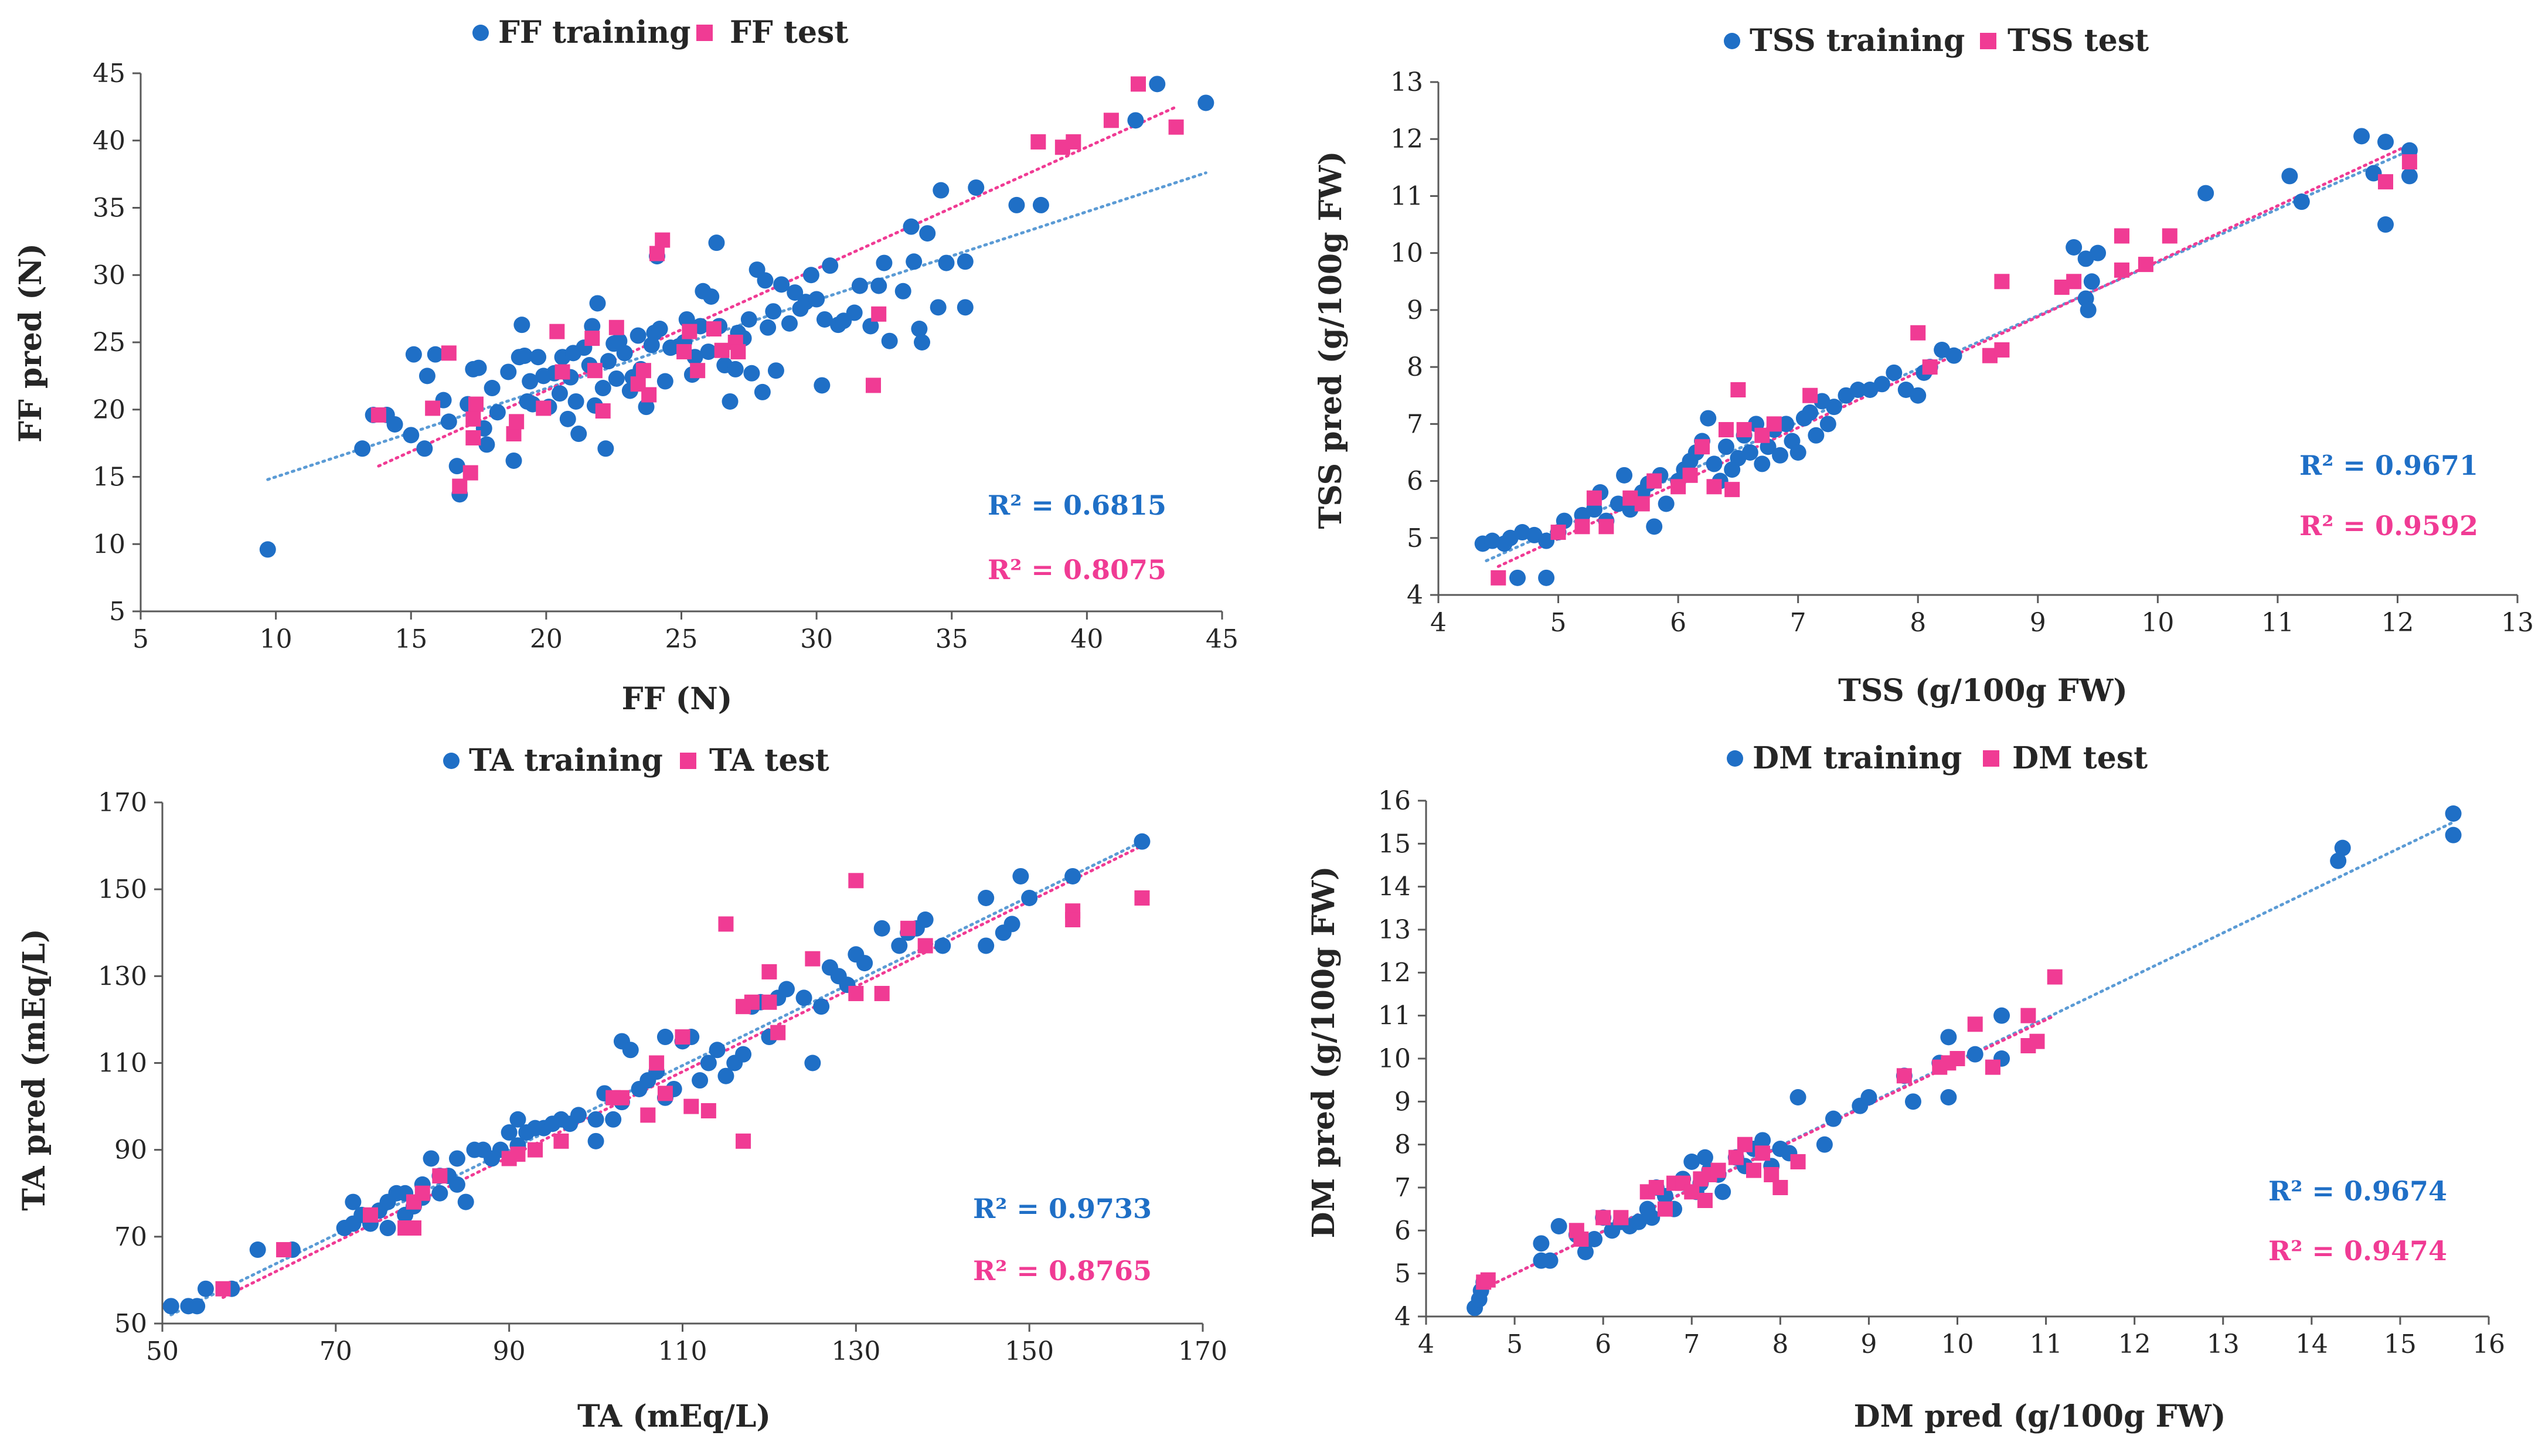  What do you see at coordinates (1869, 1344) in the screenshot?
I see `dm-x-tick-label: 9` at bounding box center [1869, 1344].